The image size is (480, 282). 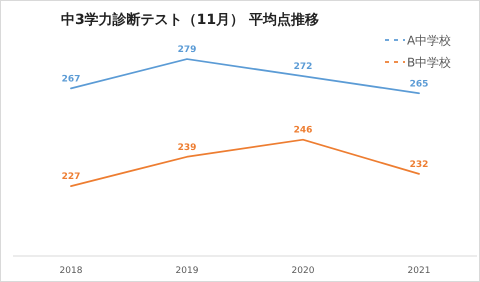 What do you see at coordinates (429, 41) in the screenshot?
I see `legend-label: A中学校` at bounding box center [429, 41].